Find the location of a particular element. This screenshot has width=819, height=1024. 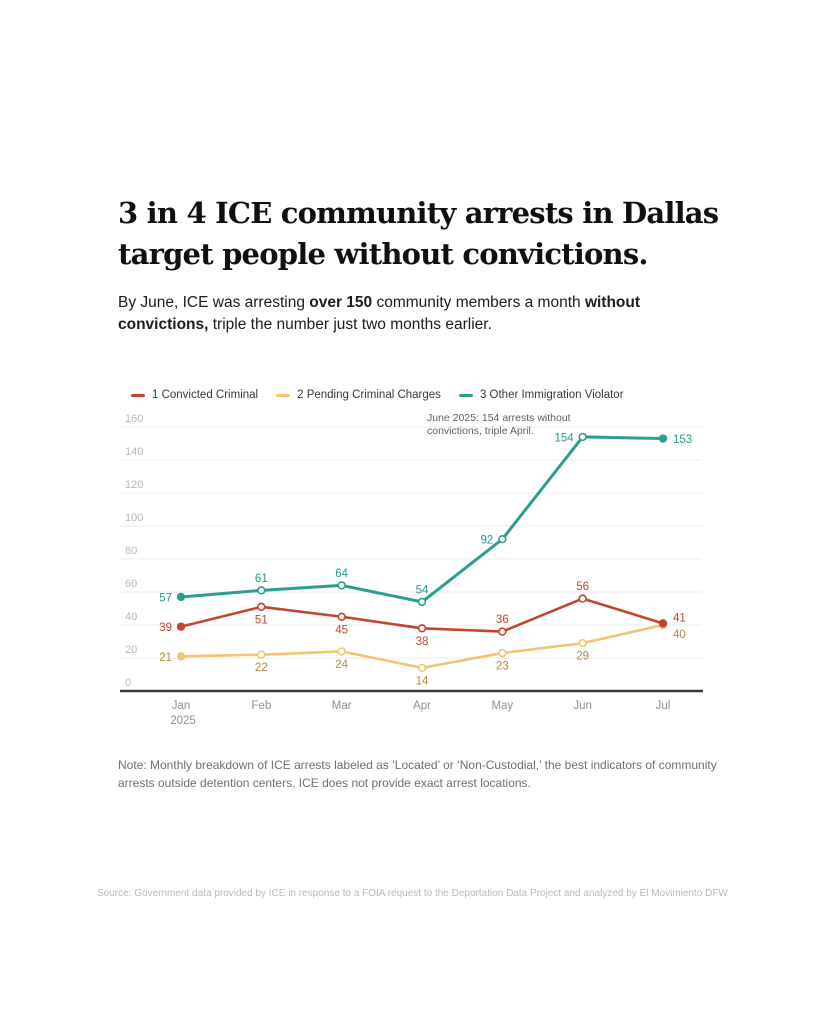

data-label: 154 is located at coordinates (564, 438).